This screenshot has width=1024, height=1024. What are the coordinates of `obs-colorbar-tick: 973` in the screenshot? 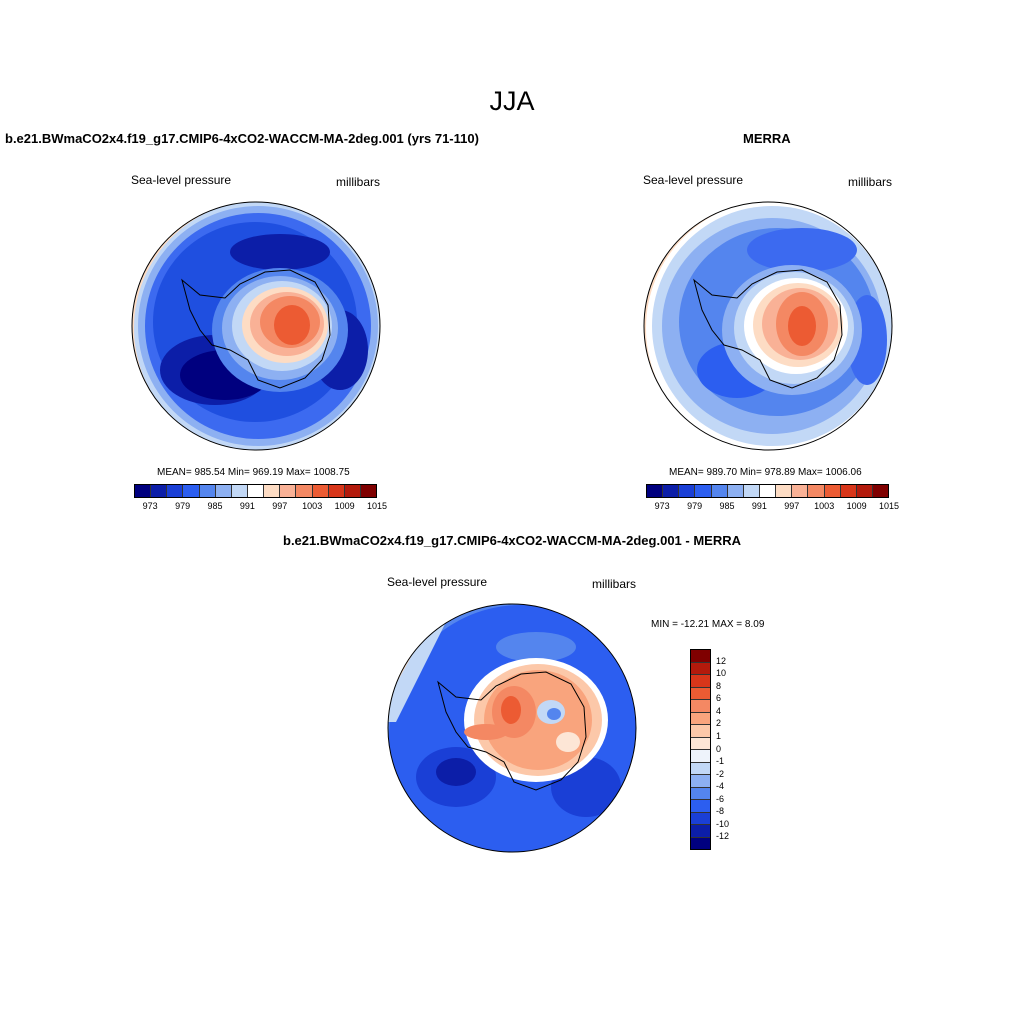 It's located at (662, 506).